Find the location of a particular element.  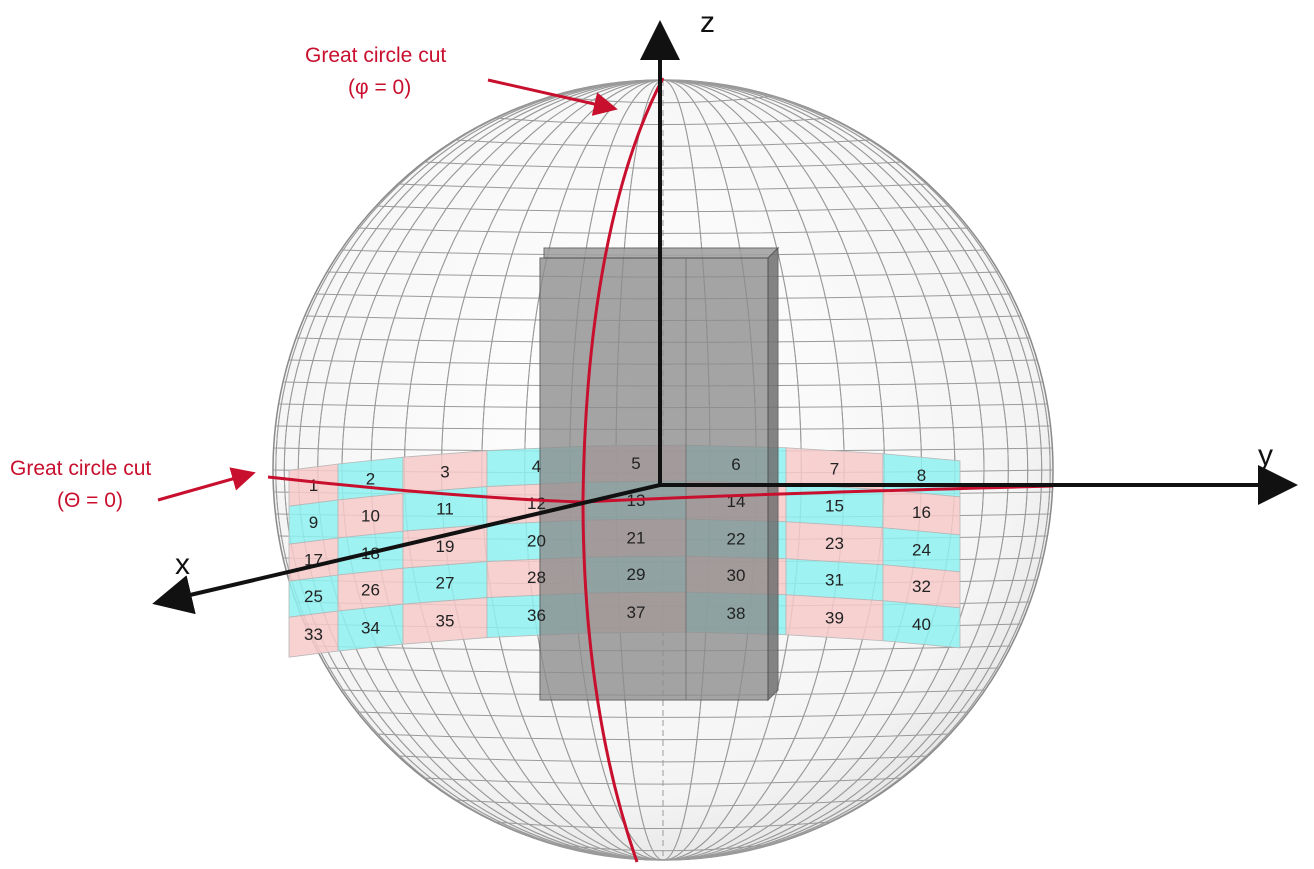

cell-number-label: 8 is located at coordinates (921, 475).